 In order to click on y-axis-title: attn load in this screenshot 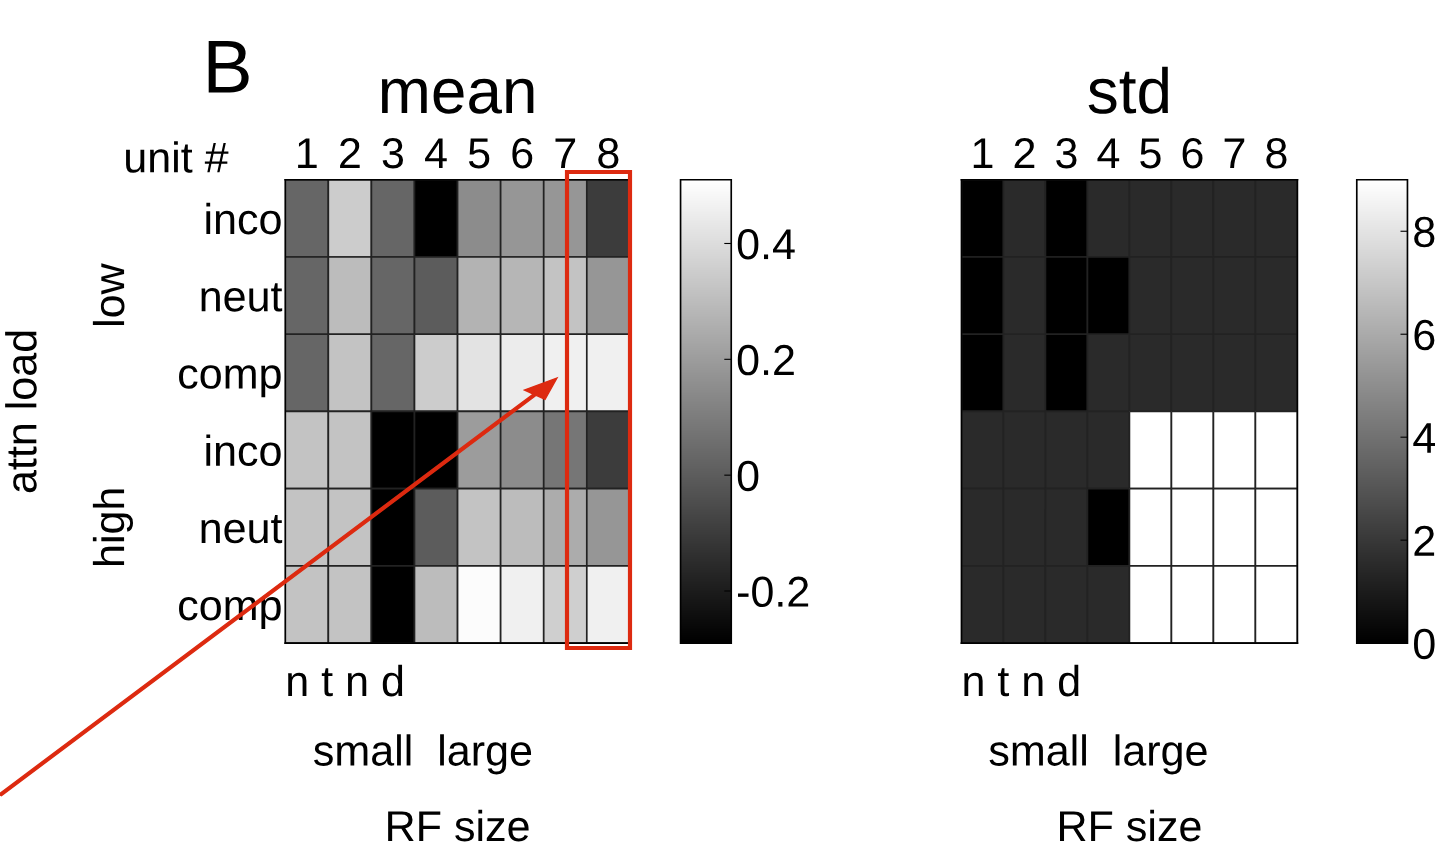, I will do `click(21, 412)`.